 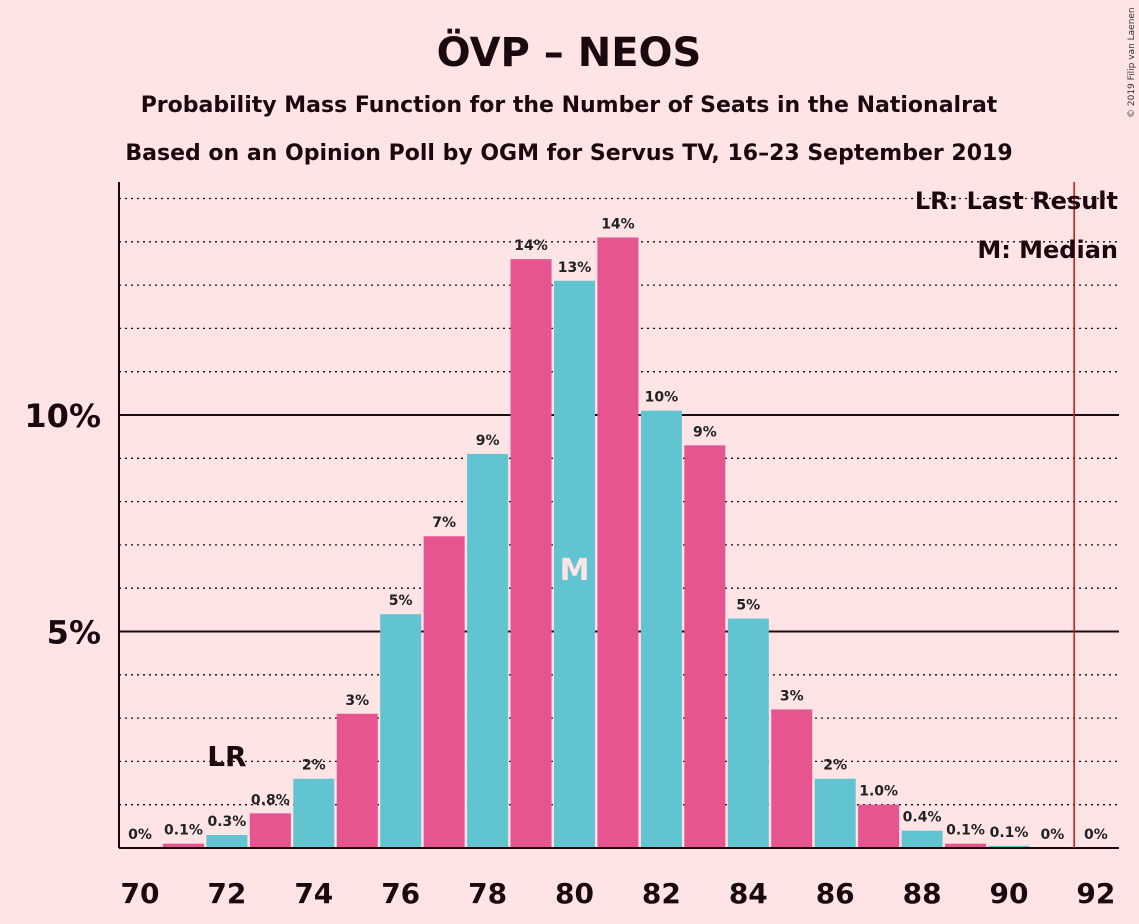 I want to click on value-label-seat-74: 2%, so click(x=314, y=766).